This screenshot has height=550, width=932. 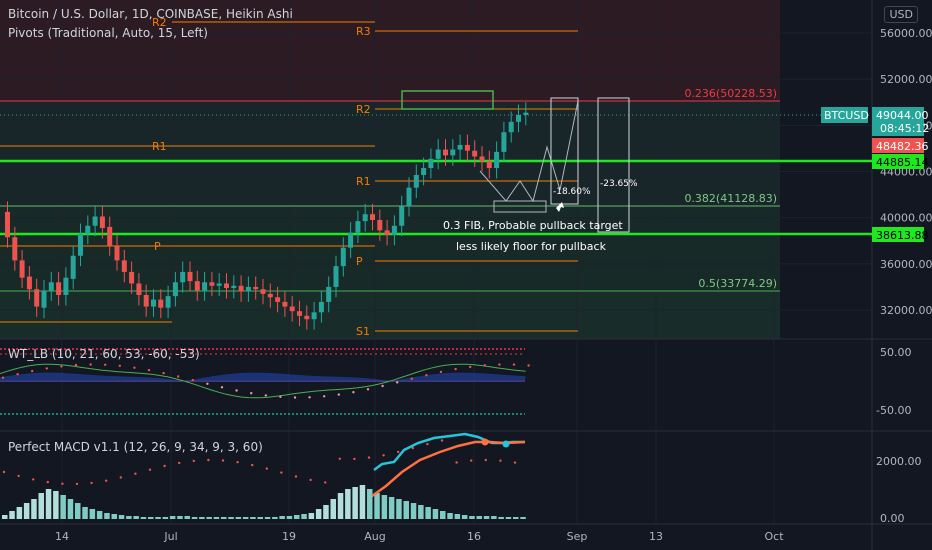 I want to click on x-tick: Jul, so click(x=170, y=536).